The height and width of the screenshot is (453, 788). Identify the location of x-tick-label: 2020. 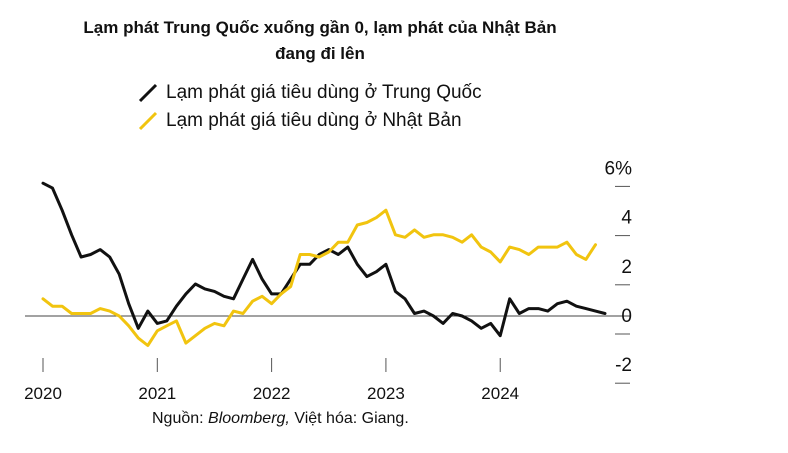
(43, 393).